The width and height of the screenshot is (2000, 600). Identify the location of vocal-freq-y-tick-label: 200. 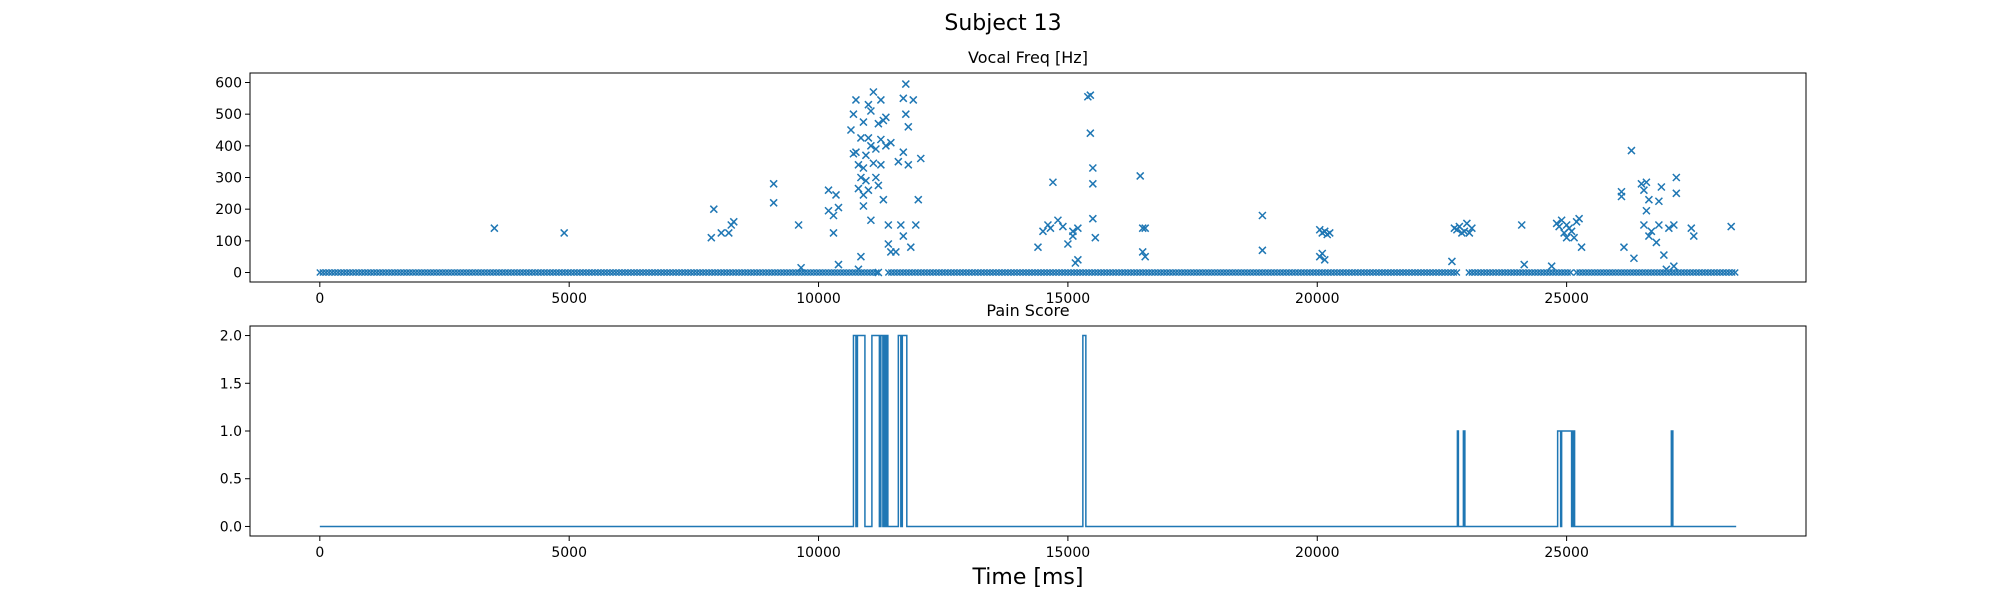
(228, 210).